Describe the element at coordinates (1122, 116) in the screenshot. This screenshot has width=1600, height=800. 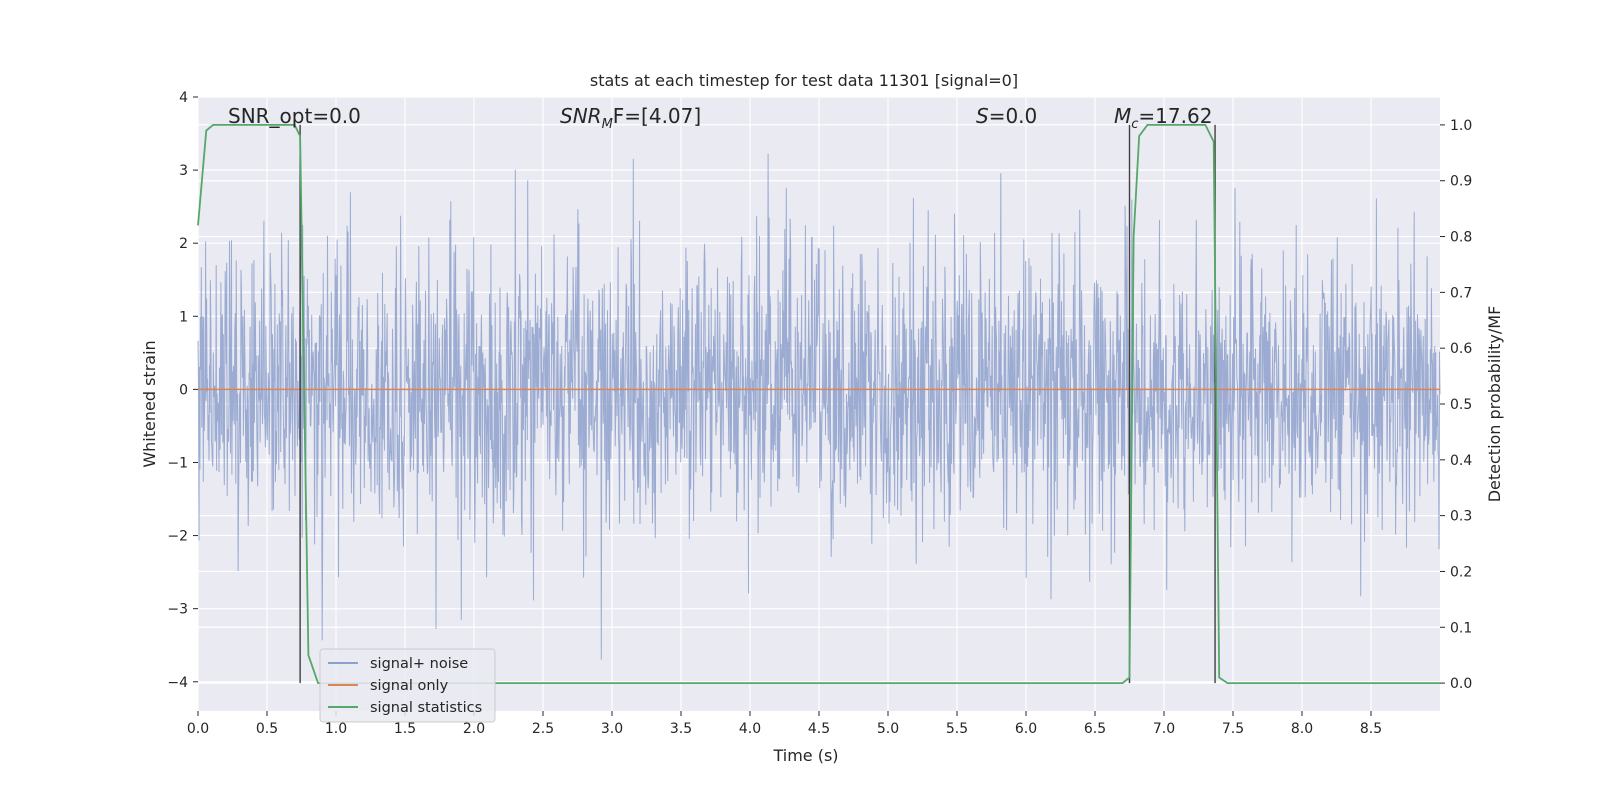
I see `annotation-mc-main: M` at that location.